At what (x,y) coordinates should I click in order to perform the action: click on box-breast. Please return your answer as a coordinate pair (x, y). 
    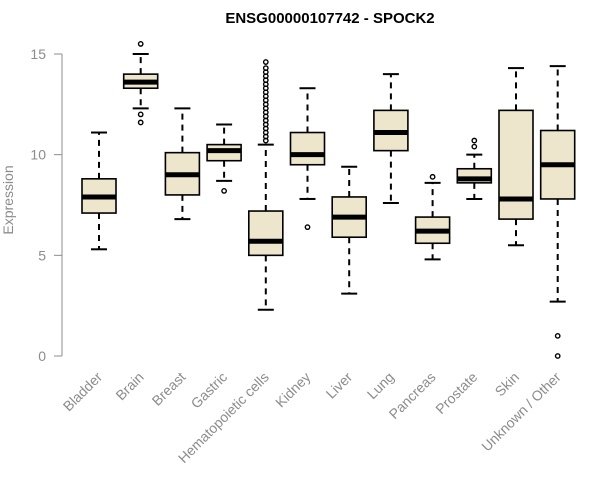
    Looking at the image, I should click on (182, 164).